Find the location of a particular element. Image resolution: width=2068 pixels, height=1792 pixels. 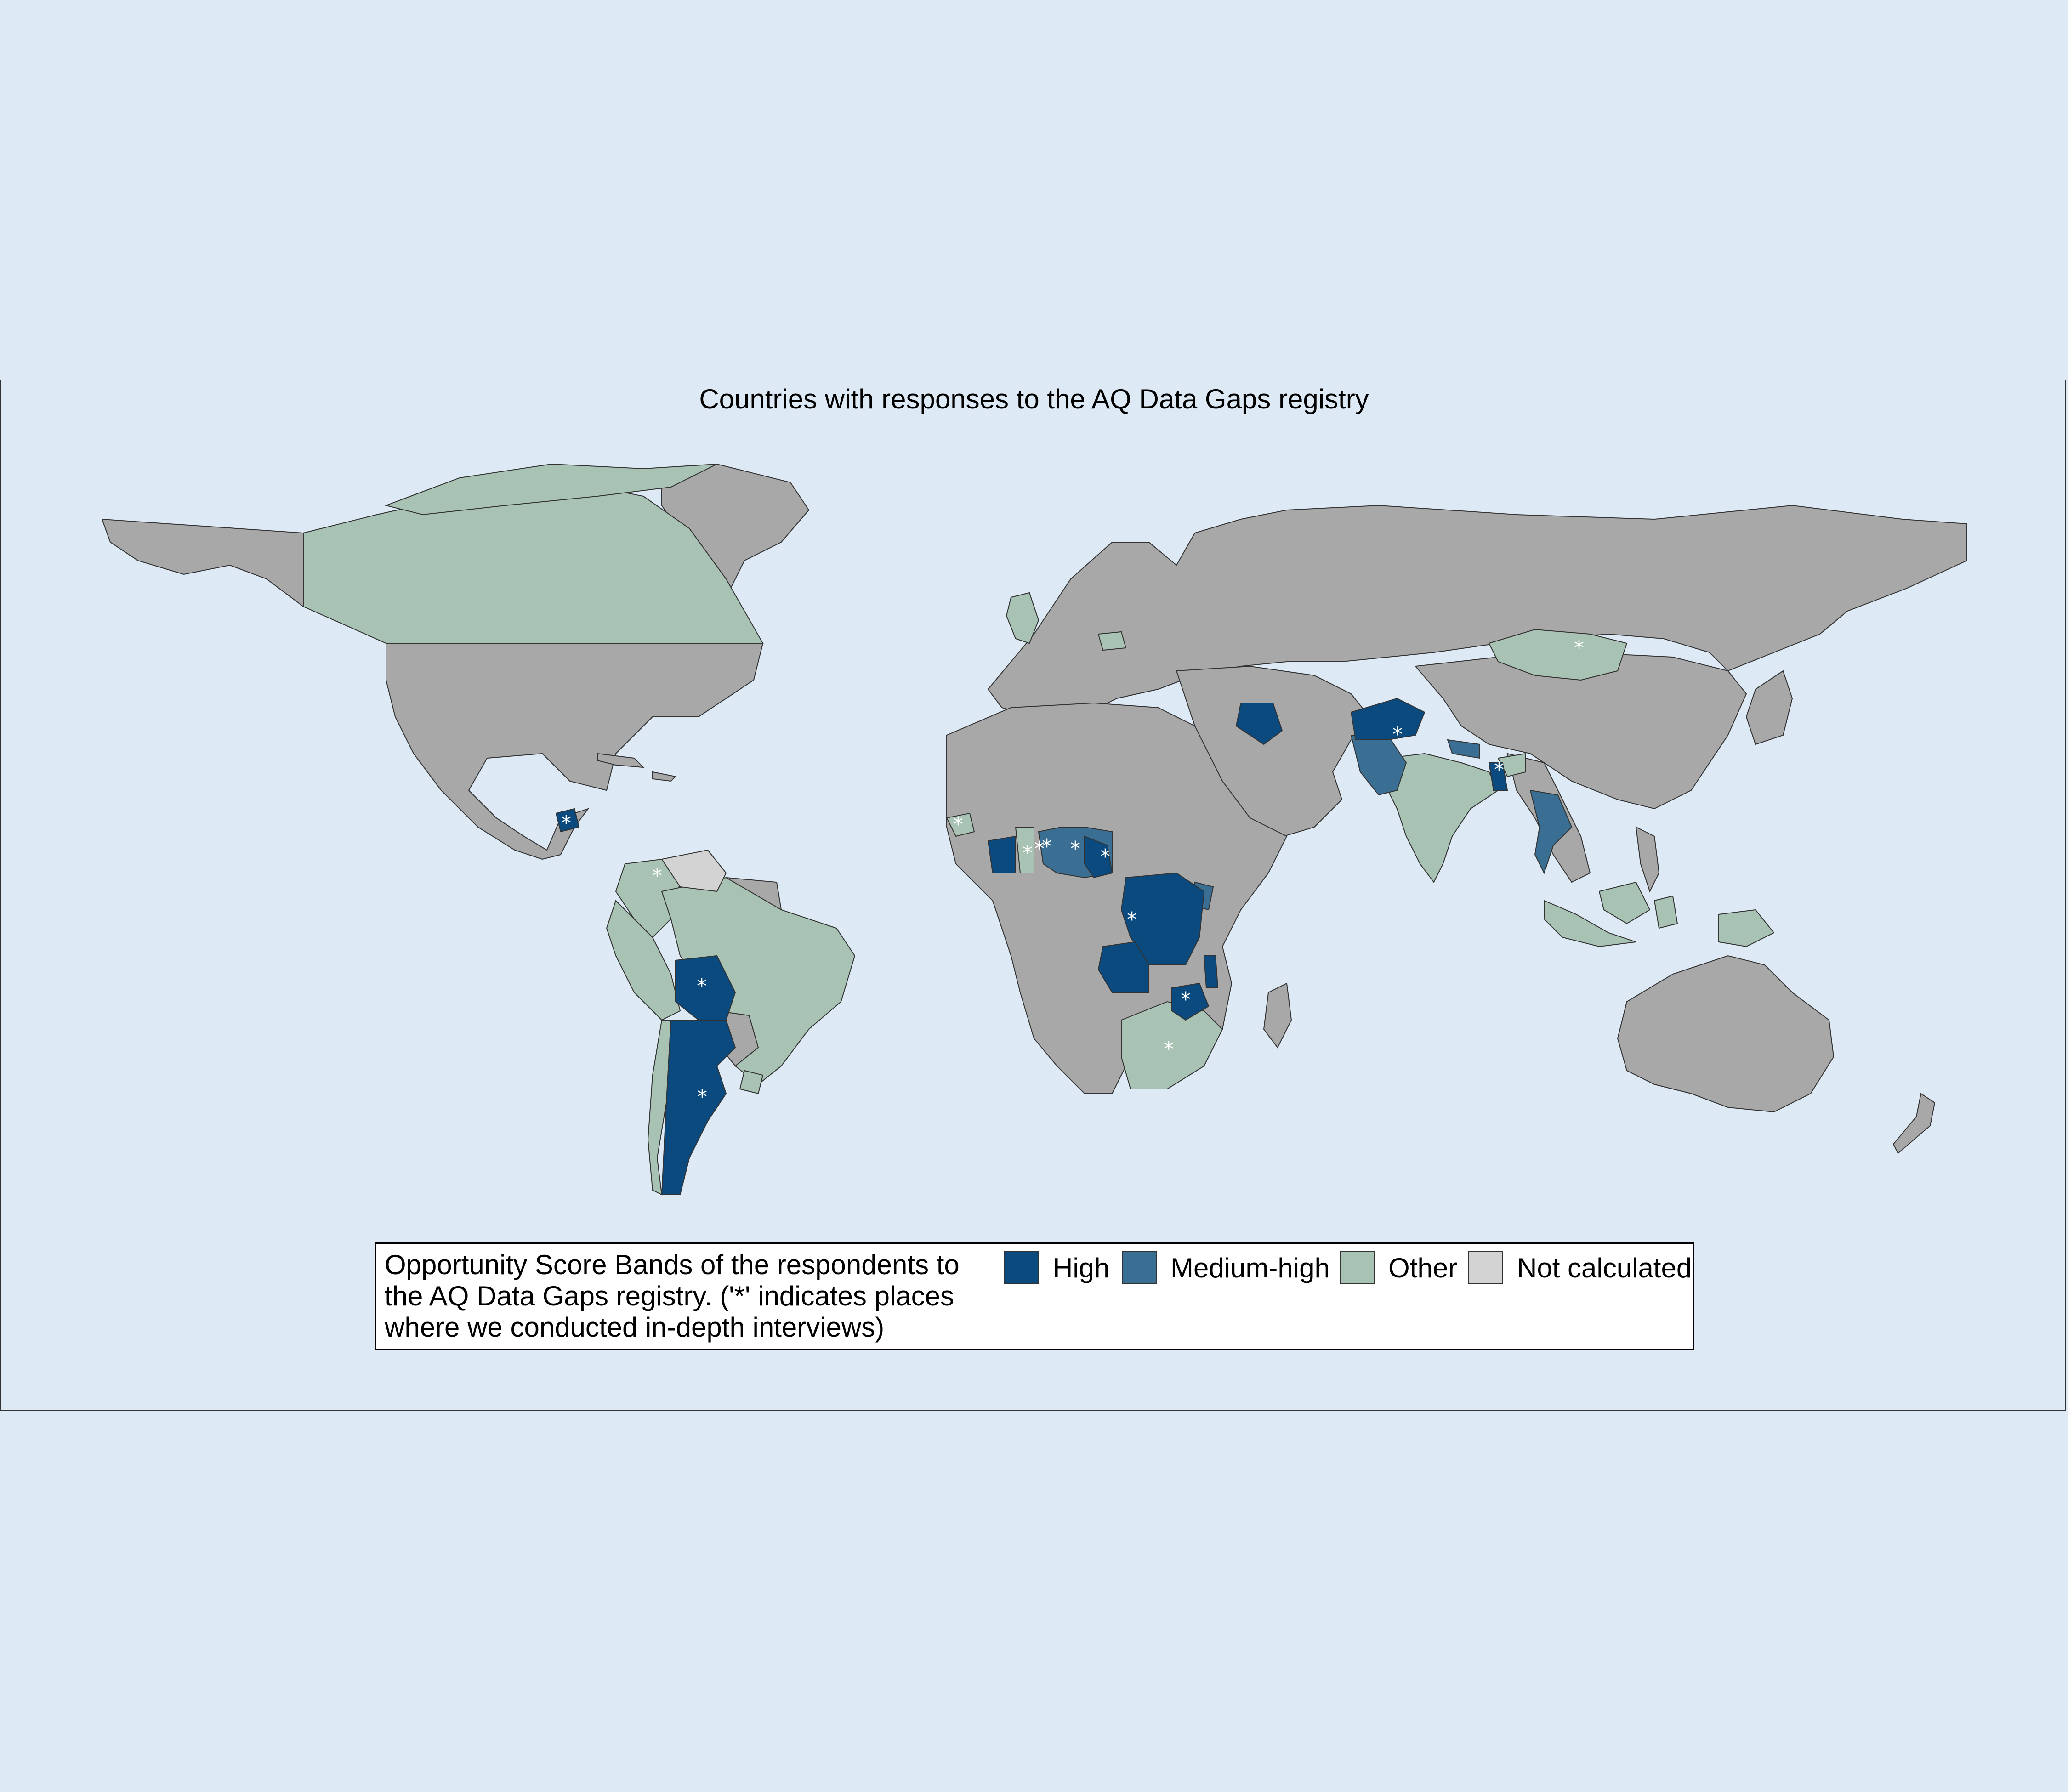

legend-item-high: High is located at coordinates (1056, 1267).